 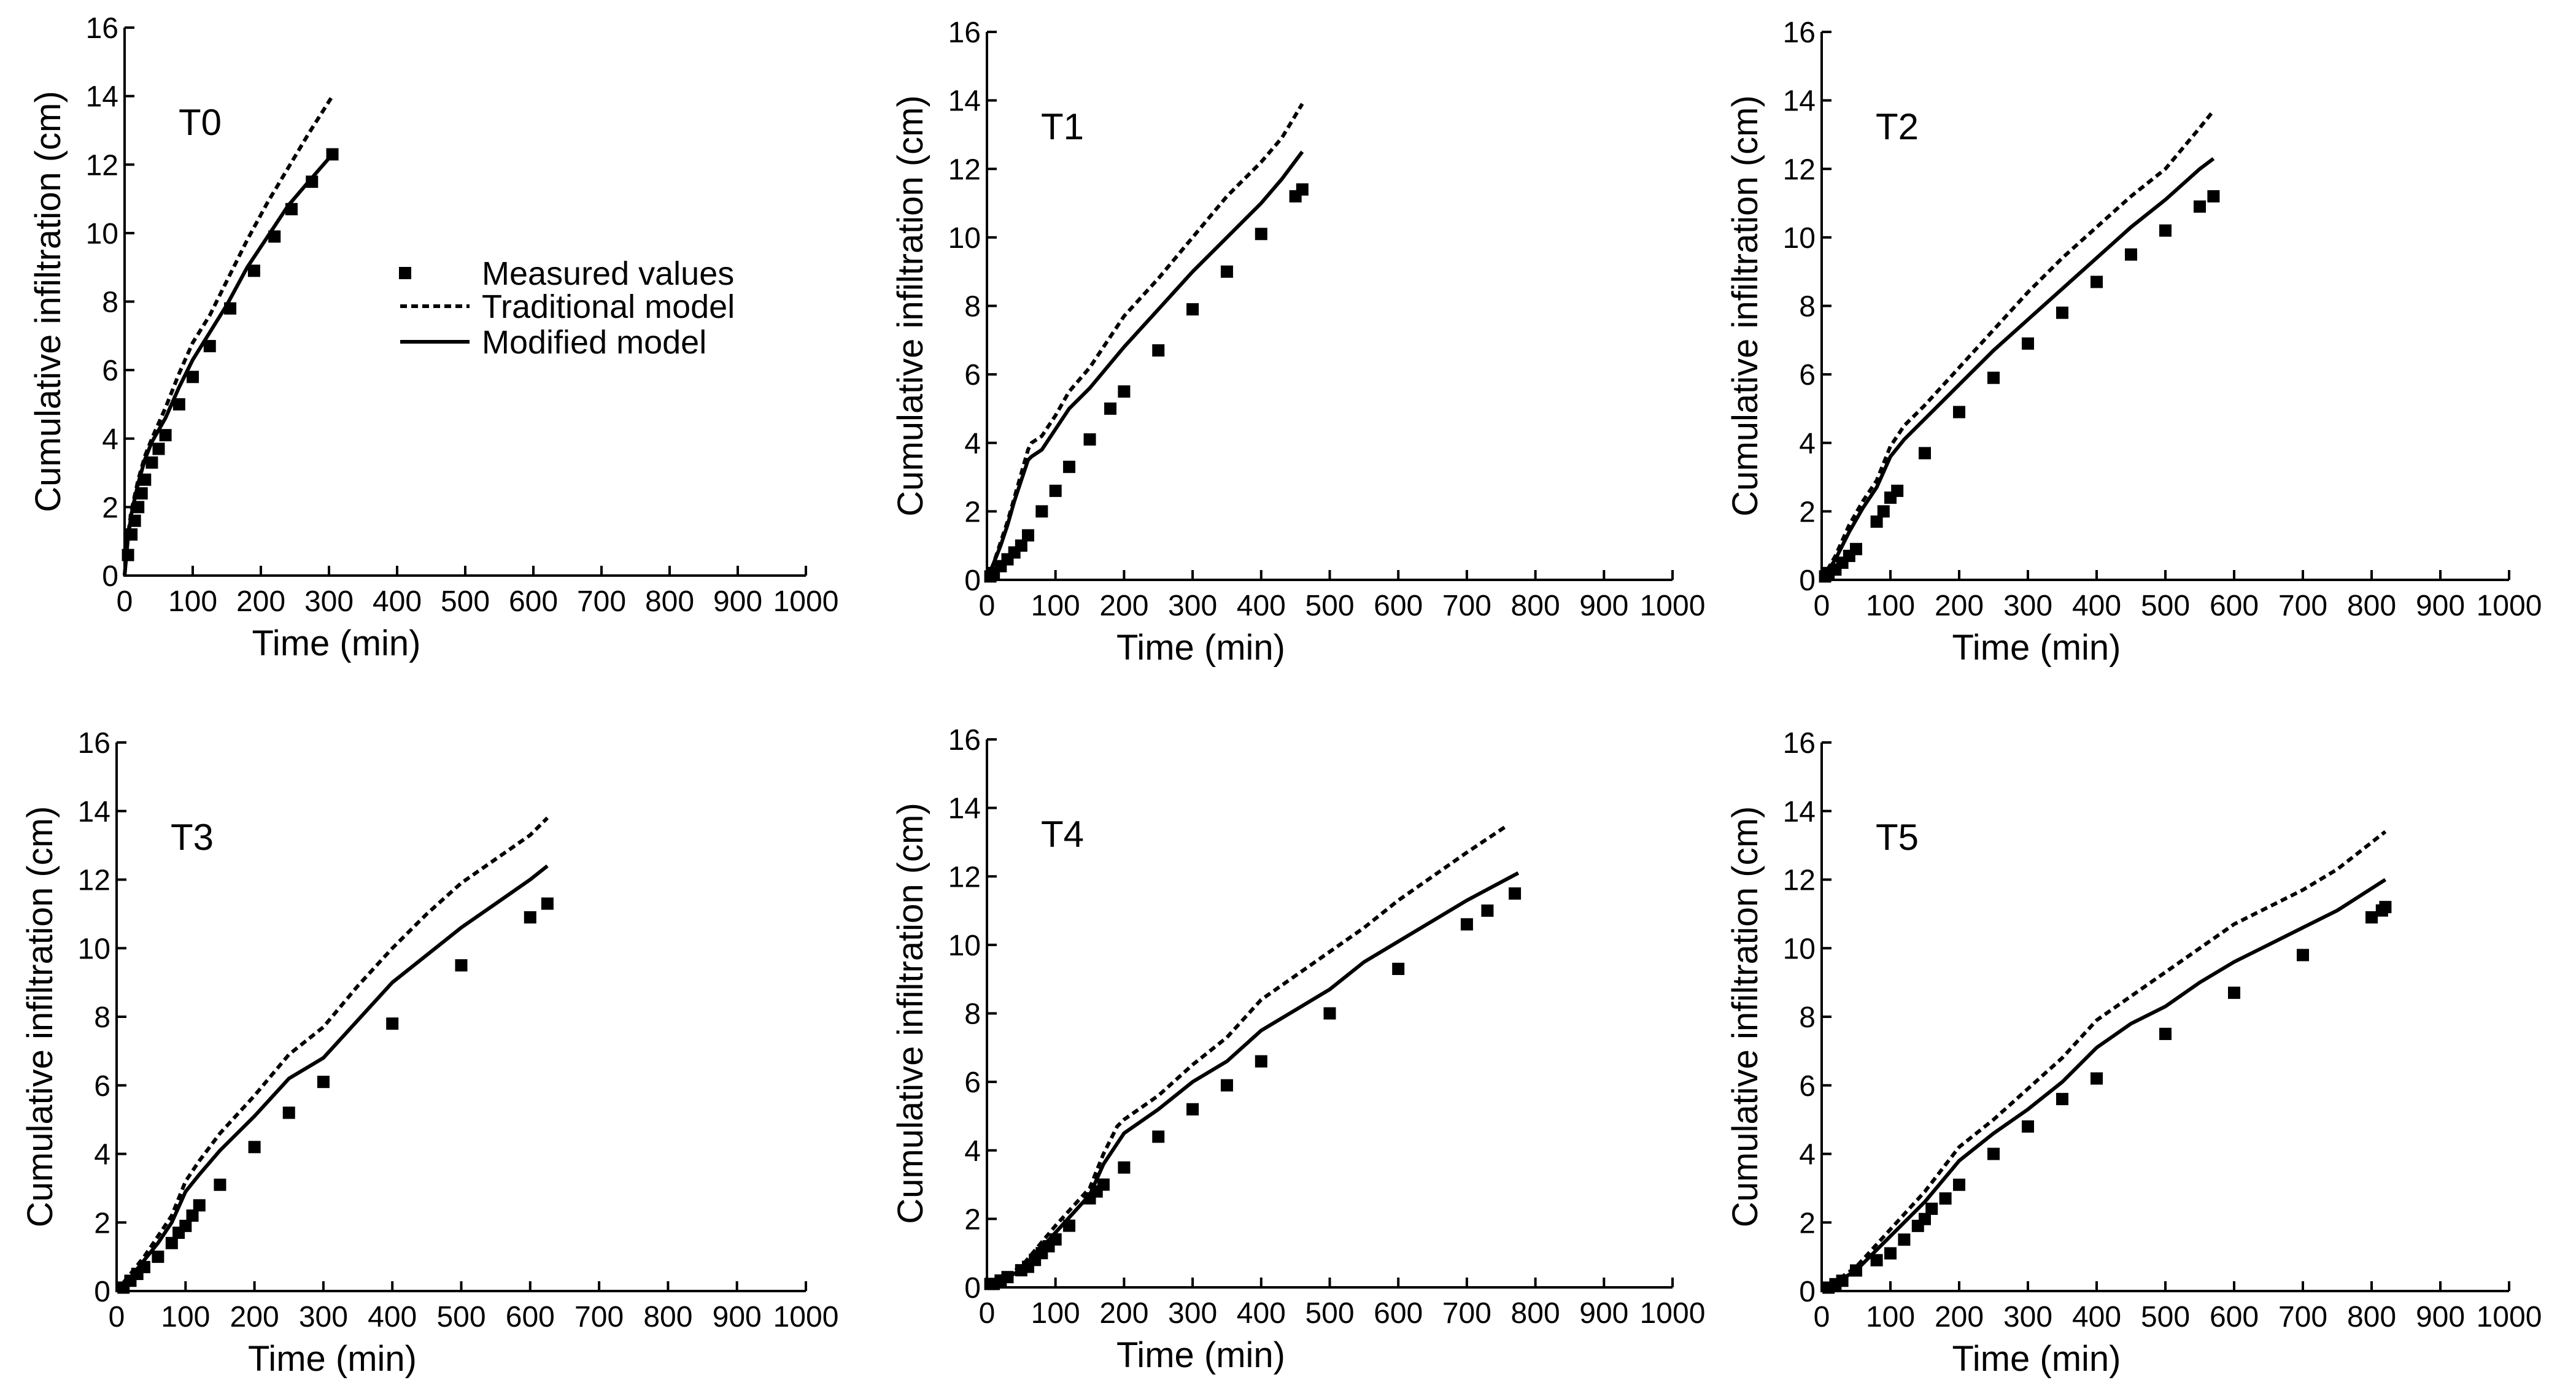 What do you see at coordinates (1062, 835) in the screenshot?
I see `panel-label: T4` at bounding box center [1062, 835].